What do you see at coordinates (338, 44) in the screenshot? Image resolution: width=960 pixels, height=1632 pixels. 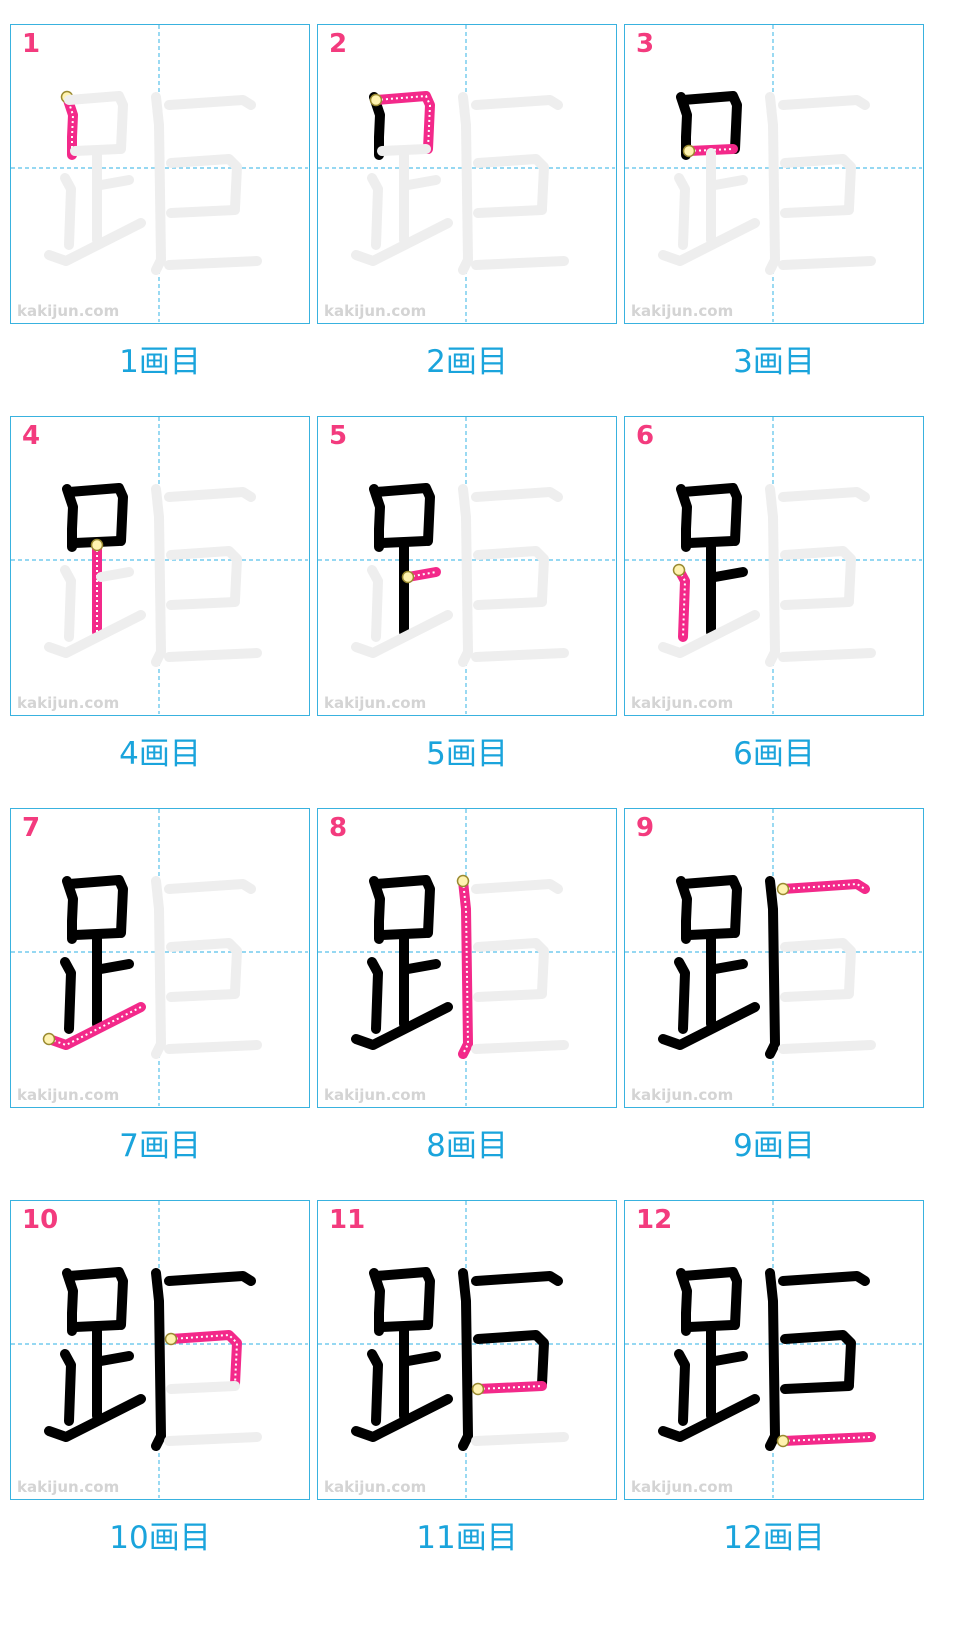 I see `step-number: 2` at bounding box center [338, 44].